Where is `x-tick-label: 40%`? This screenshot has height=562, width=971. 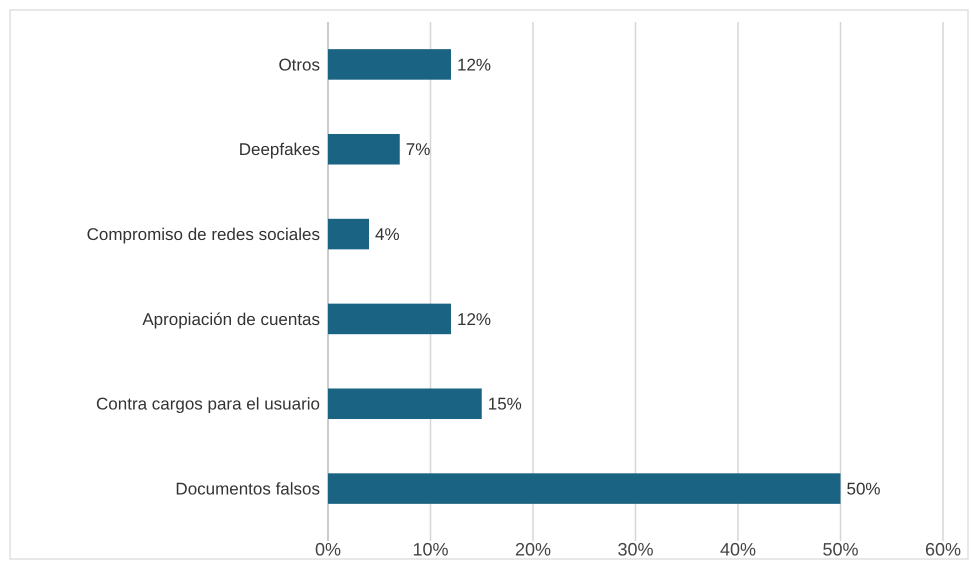
x-tick-label: 40% is located at coordinates (738, 549).